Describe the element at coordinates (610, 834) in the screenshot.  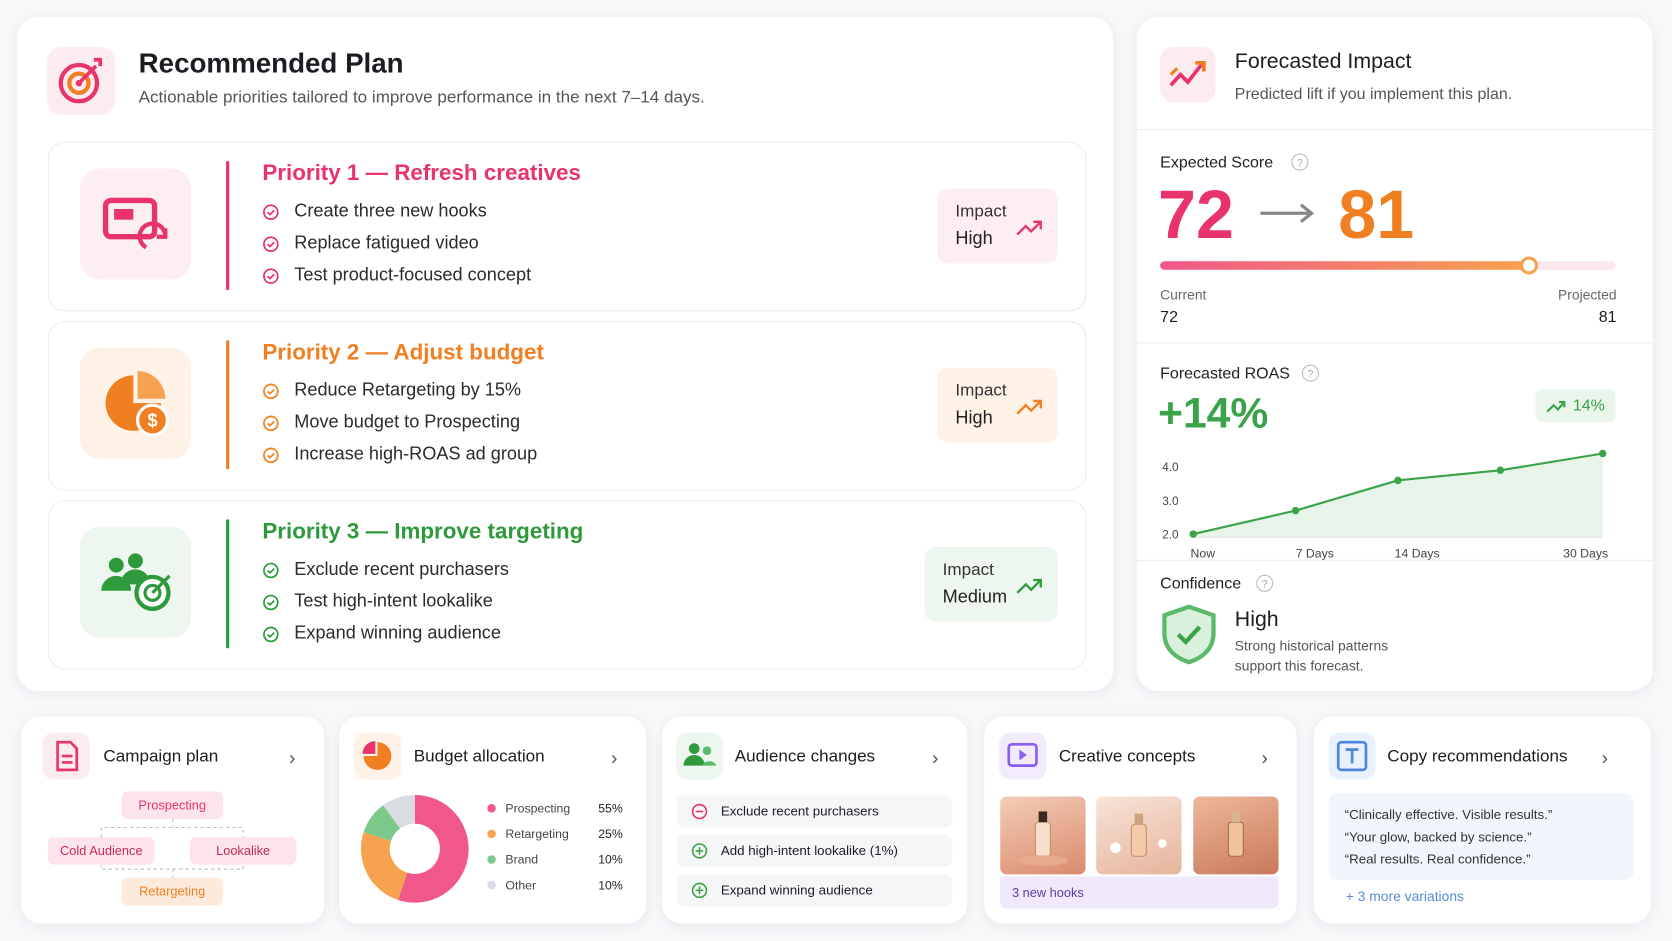
I see `legend-value: 25%` at that location.